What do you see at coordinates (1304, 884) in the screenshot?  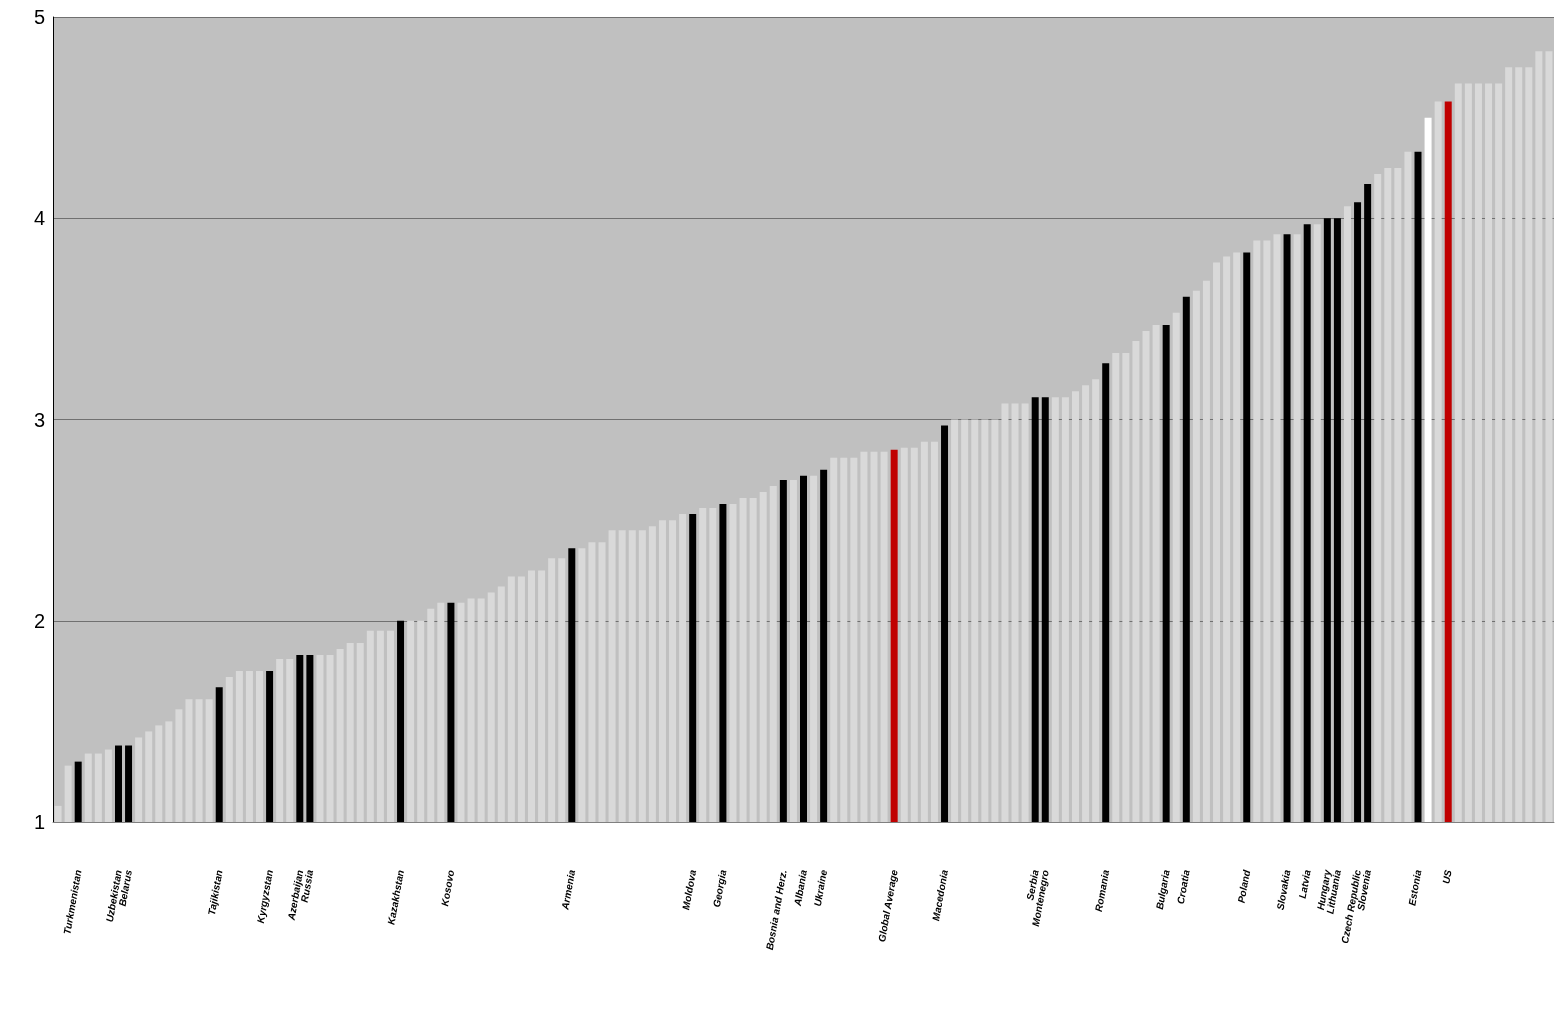 I see `x-tick-label: Latvia` at bounding box center [1304, 884].